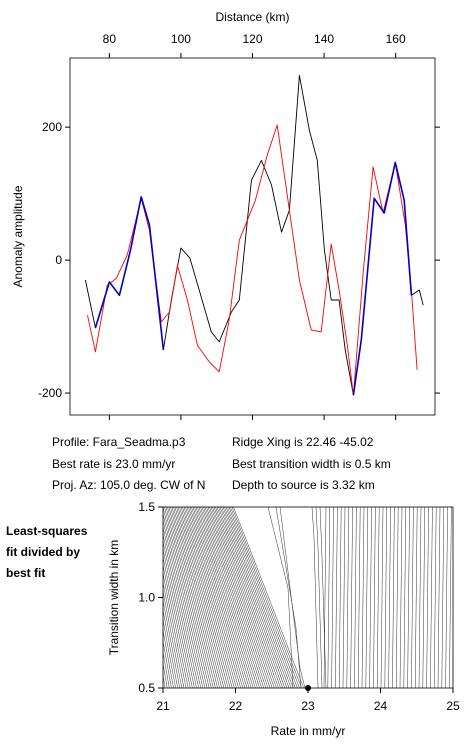 This screenshot has height=745, width=467. What do you see at coordinates (18, 236) in the screenshot?
I see `y-axis-title: Anomaly amplitude` at bounding box center [18, 236].